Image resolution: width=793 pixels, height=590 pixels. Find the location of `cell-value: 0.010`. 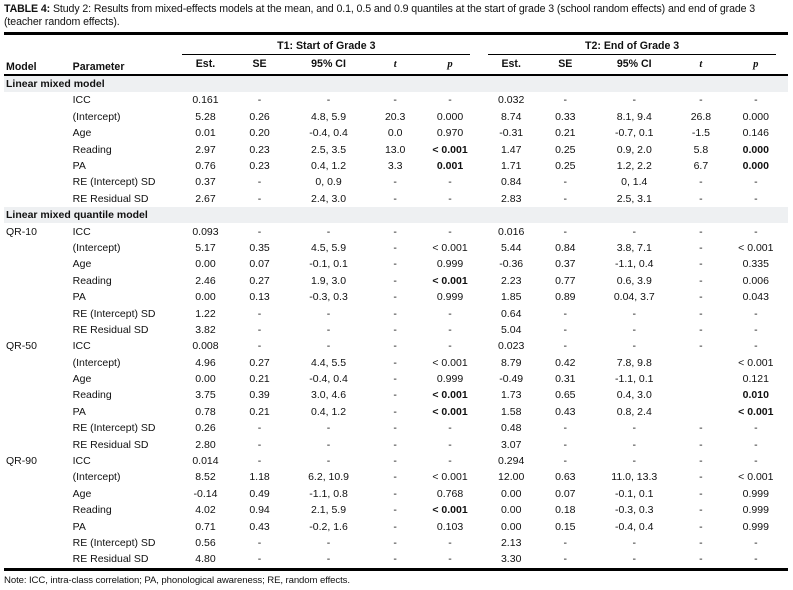

cell-value: 0.010 is located at coordinates (755, 395).